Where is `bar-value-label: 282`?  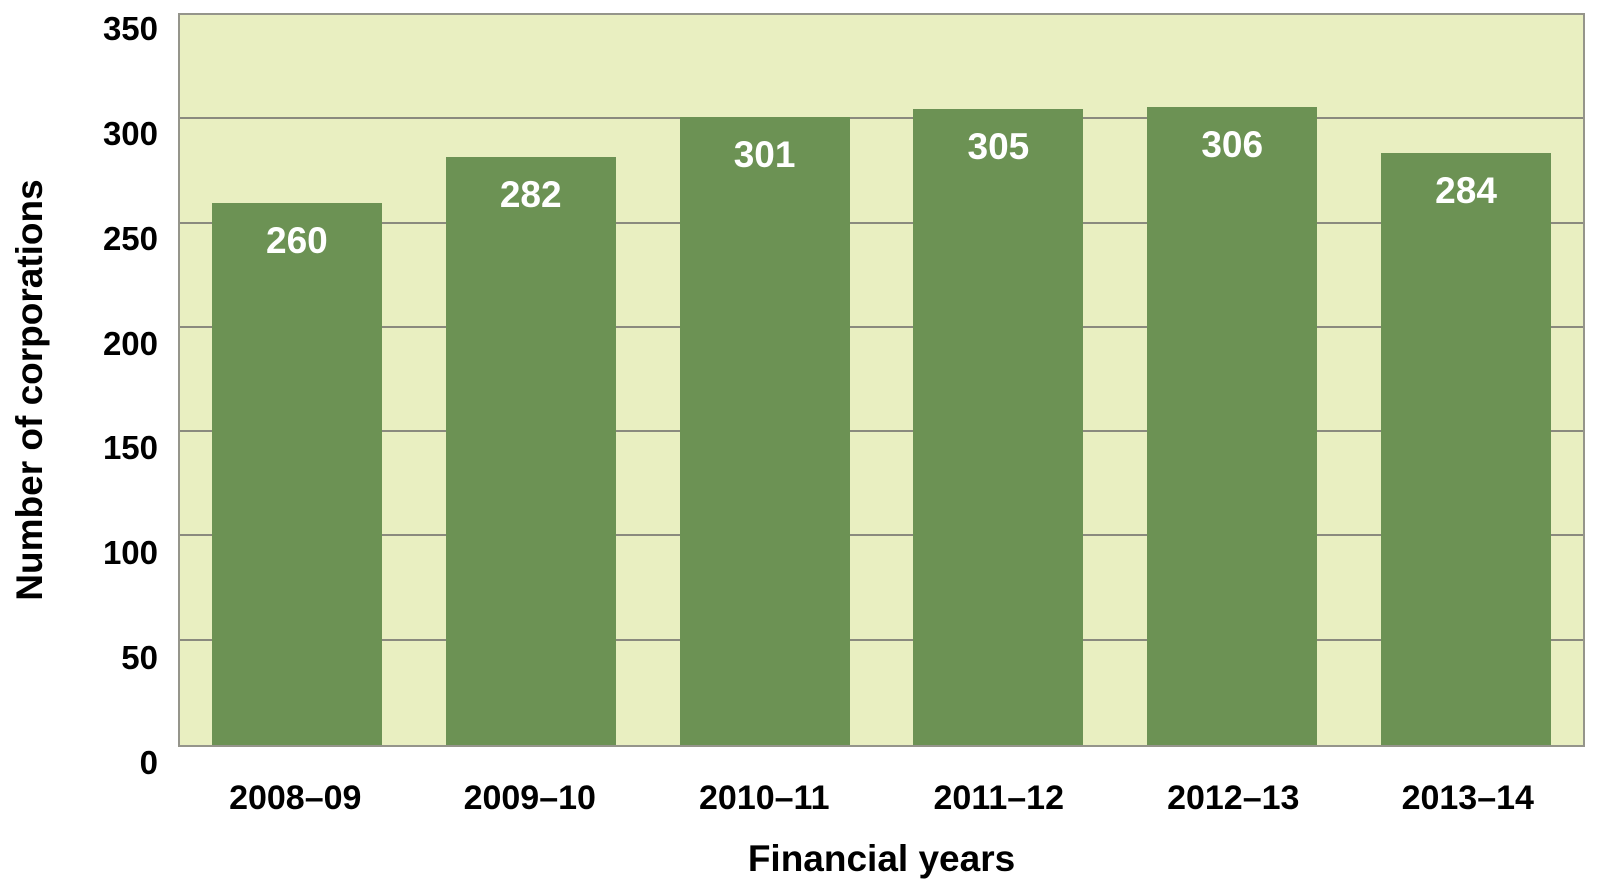
bar-value-label: 282 is located at coordinates (530, 194).